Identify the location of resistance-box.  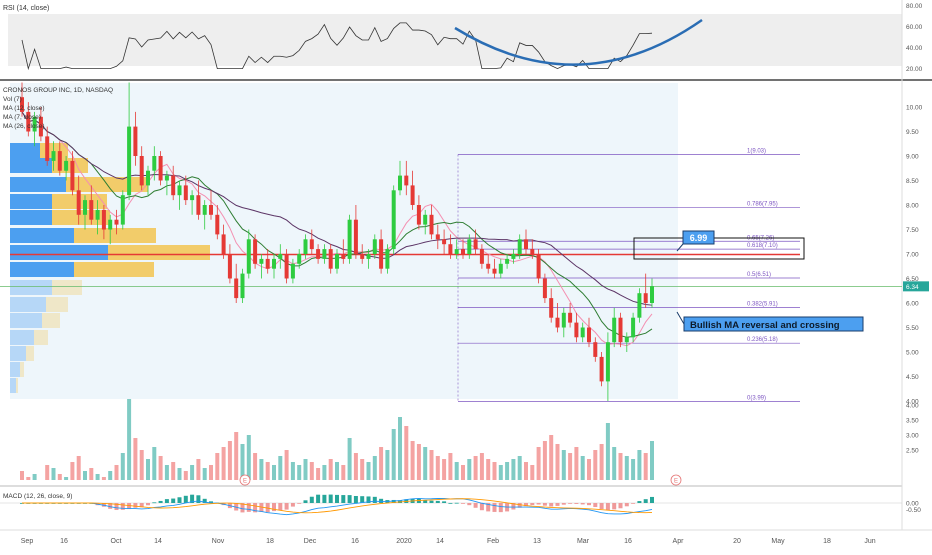
(719, 248).